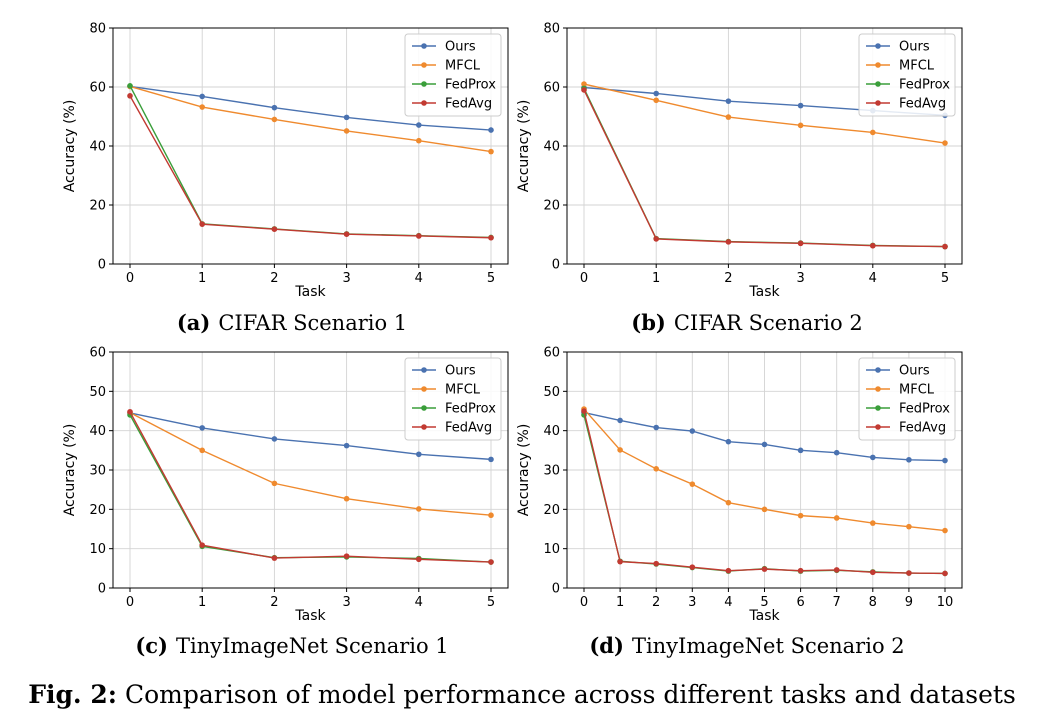  What do you see at coordinates (491, 602) in the screenshot?
I see `x-tick-label: 5` at bounding box center [491, 602].